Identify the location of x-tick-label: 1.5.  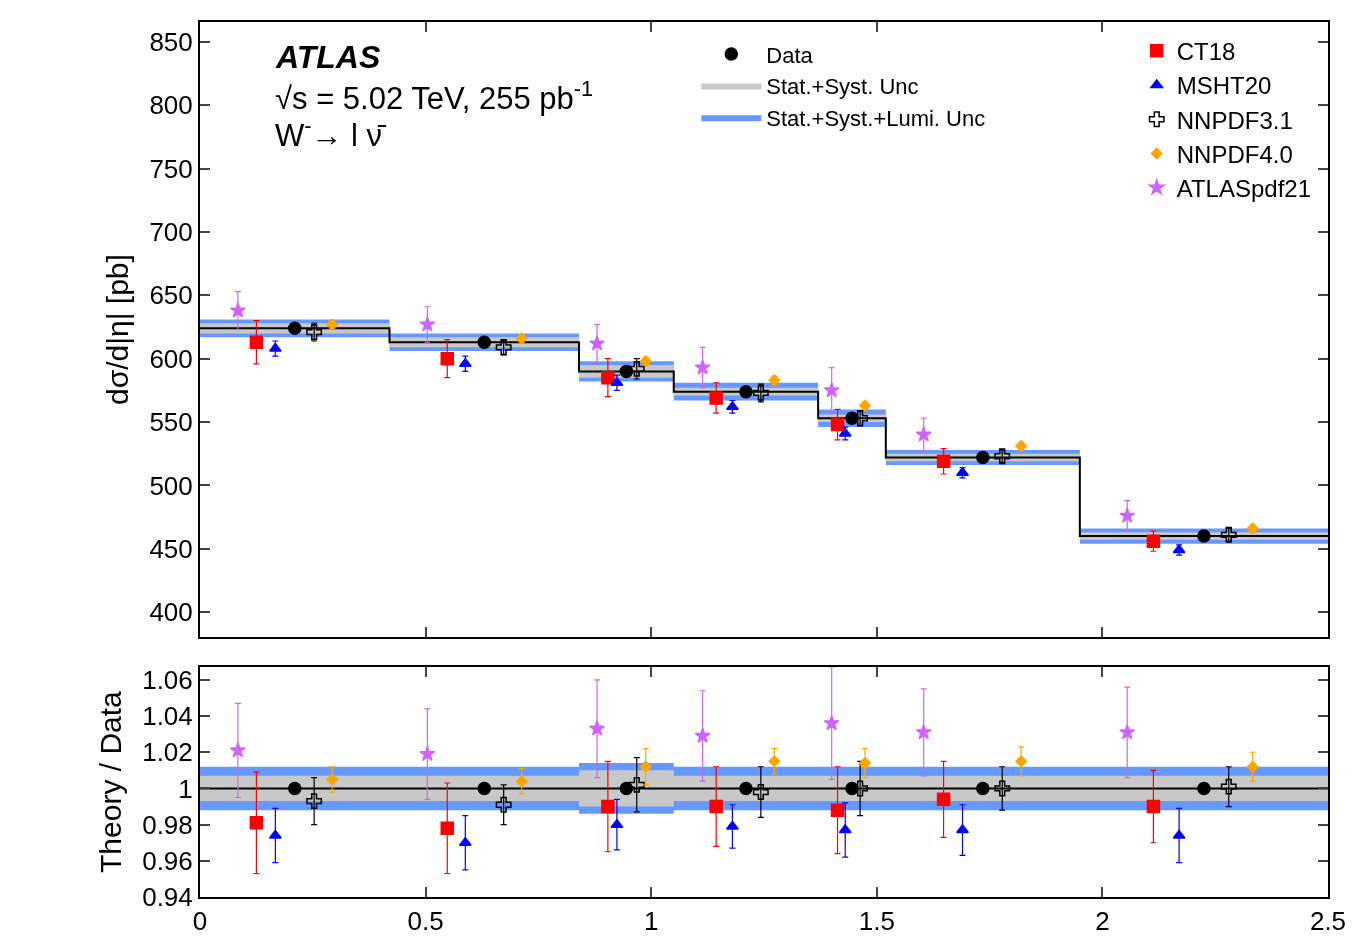
(876, 921).